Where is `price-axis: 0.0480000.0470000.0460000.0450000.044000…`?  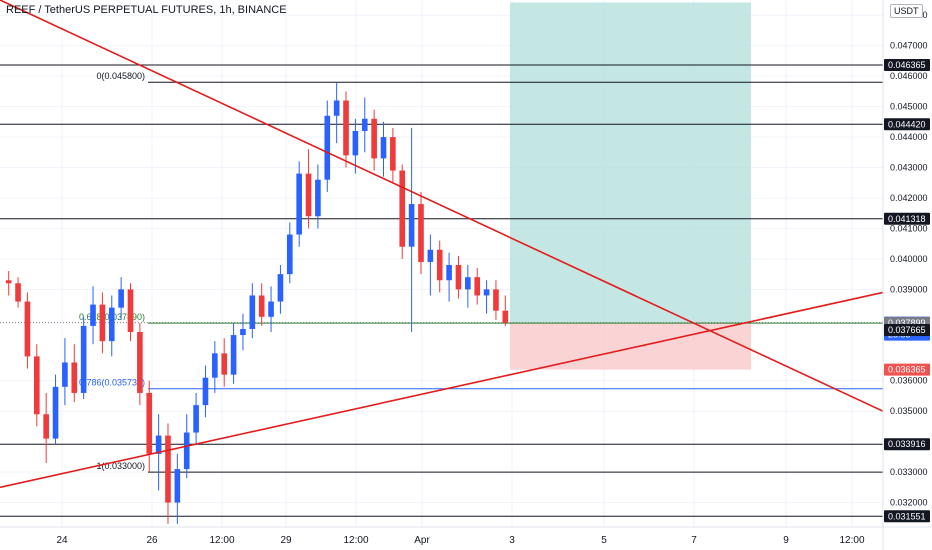 price-axis: 0.0480000.0470000.0460000.0450000.044000… is located at coordinates (909, 258).